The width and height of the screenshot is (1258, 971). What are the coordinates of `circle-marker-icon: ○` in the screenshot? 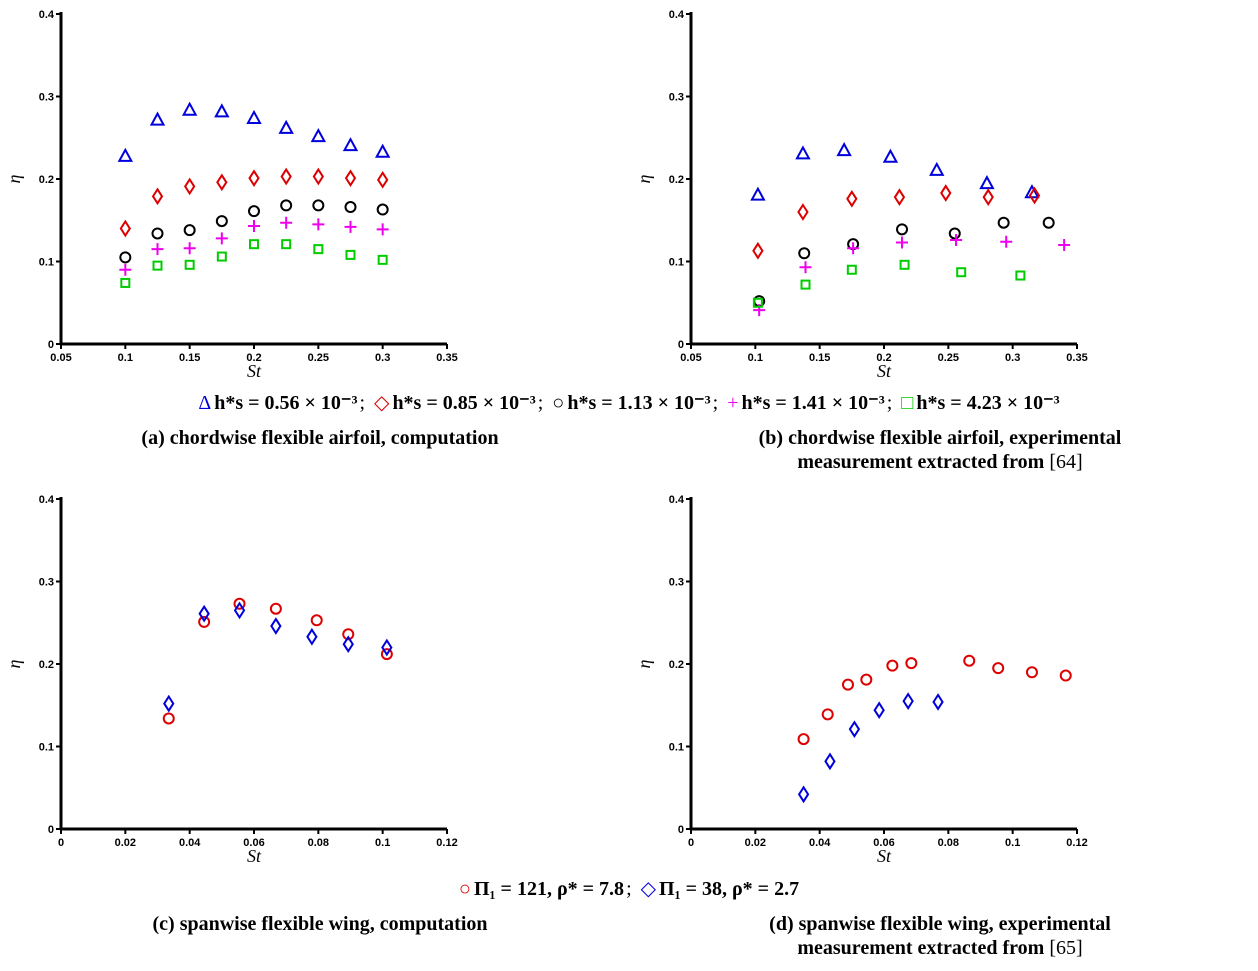 It's located at (558, 403).